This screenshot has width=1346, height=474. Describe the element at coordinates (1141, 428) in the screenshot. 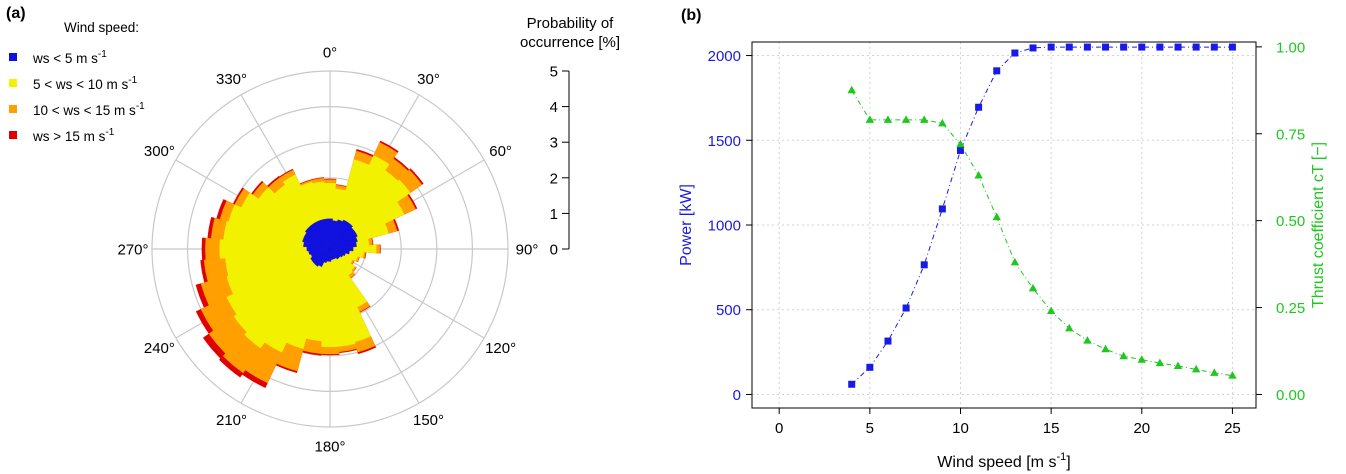

I see `x-tick-label: 20` at that location.